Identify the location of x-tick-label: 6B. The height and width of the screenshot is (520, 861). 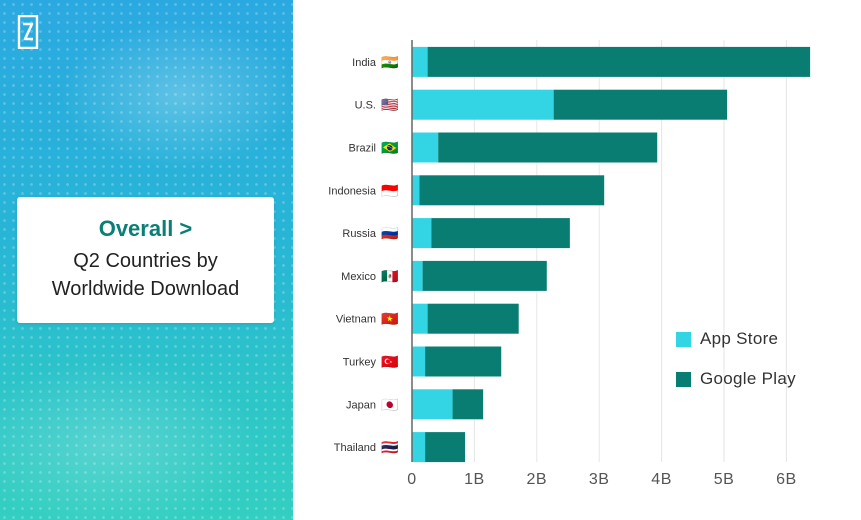
(786, 479).